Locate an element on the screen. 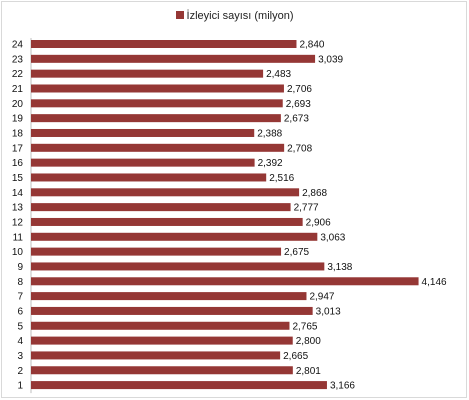 Image resolution: width=469 pixels, height=400 pixels. data-label-4: 2,800 is located at coordinates (308, 341).